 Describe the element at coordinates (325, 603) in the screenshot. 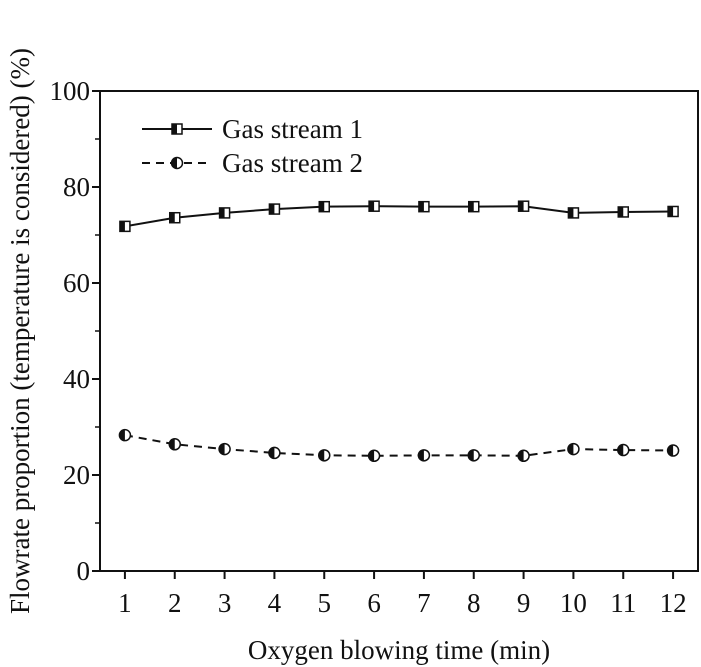

I see `x-tick-label: 5` at that location.